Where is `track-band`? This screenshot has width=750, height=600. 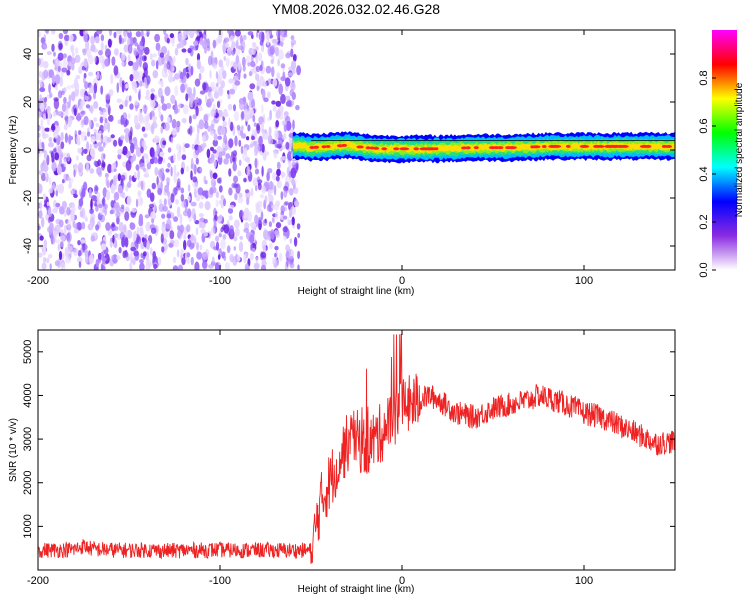 track-band is located at coordinates (483, 147).